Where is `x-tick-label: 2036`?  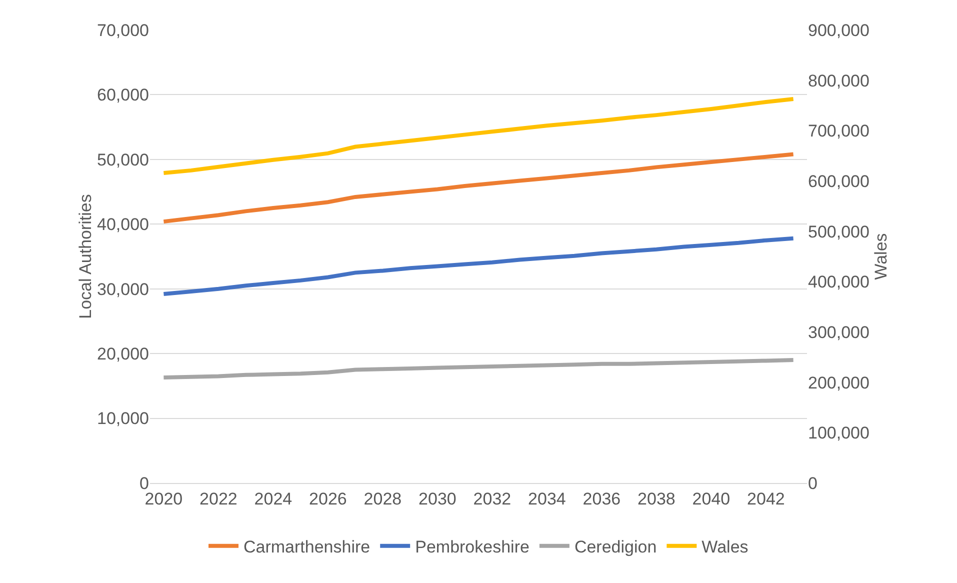
x-tick-label: 2036 is located at coordinates (601, 498).